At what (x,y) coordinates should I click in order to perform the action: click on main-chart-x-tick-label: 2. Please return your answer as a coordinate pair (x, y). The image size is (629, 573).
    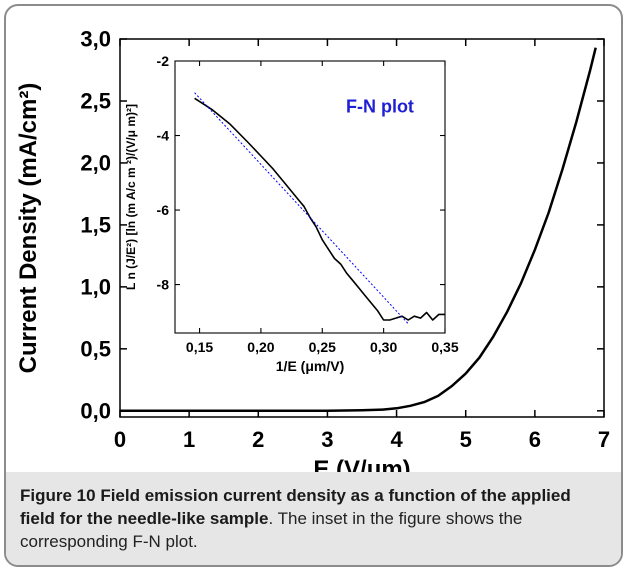
    Looking at the image, I should click on (258, 439).